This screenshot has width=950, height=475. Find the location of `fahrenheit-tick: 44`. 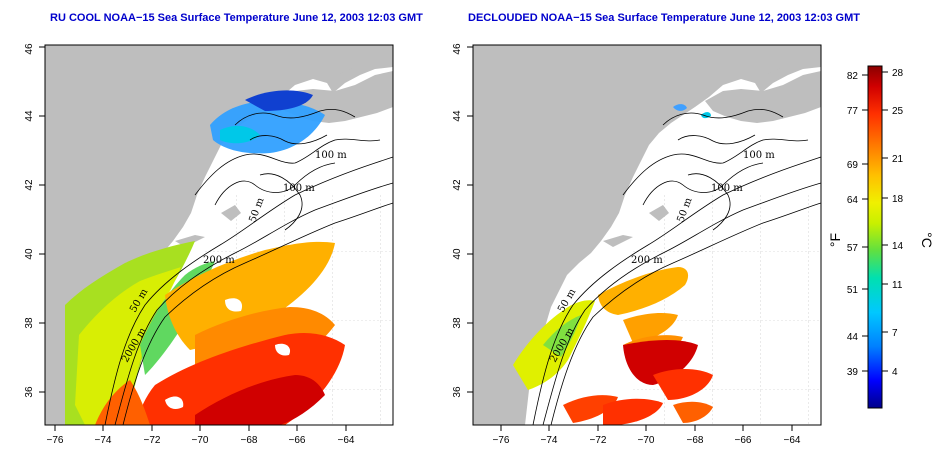

fahrenheit-tick: 44 is located at coordinates (853, 337).